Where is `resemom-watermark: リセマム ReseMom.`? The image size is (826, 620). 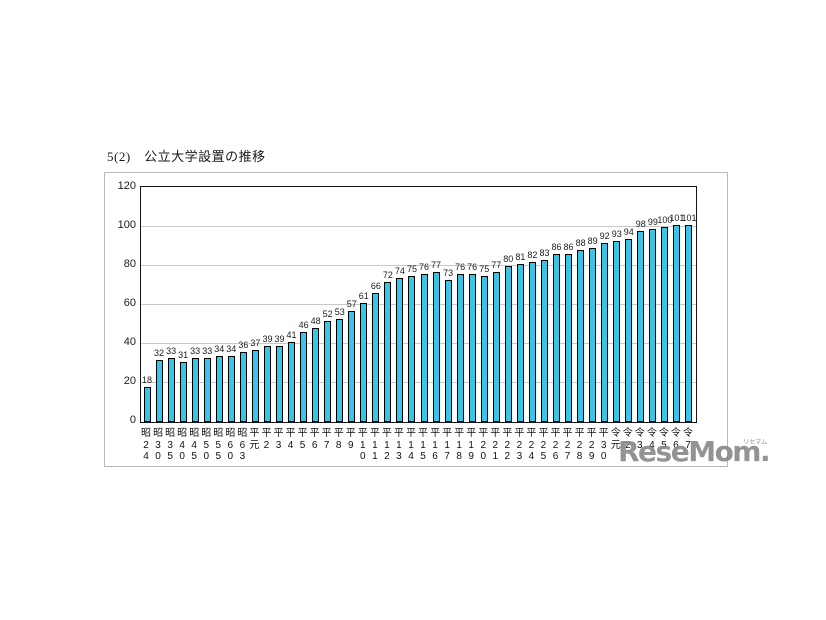 resemom-watermark: リセマム ReseMom. is located at coordinates (694, 452).